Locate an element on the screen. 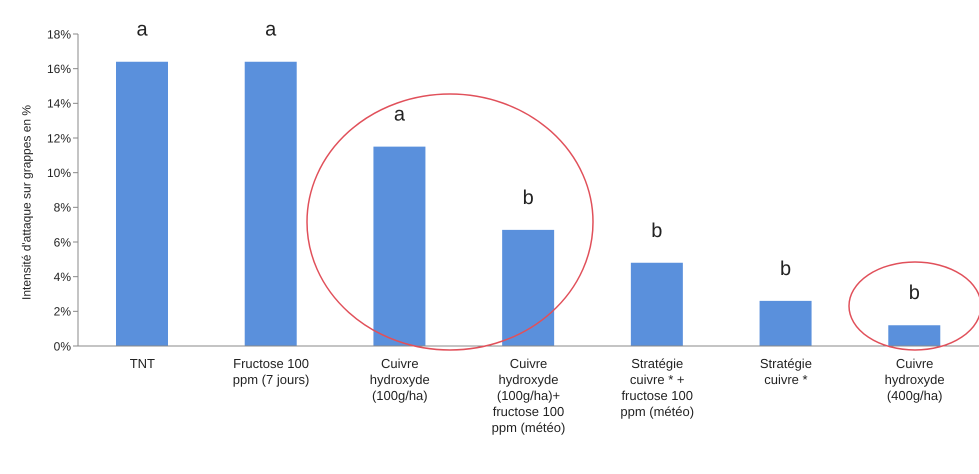 The height and width of the screenshot is (474, 979). y-tick-label: 0% is located at coordinates (63, 346).